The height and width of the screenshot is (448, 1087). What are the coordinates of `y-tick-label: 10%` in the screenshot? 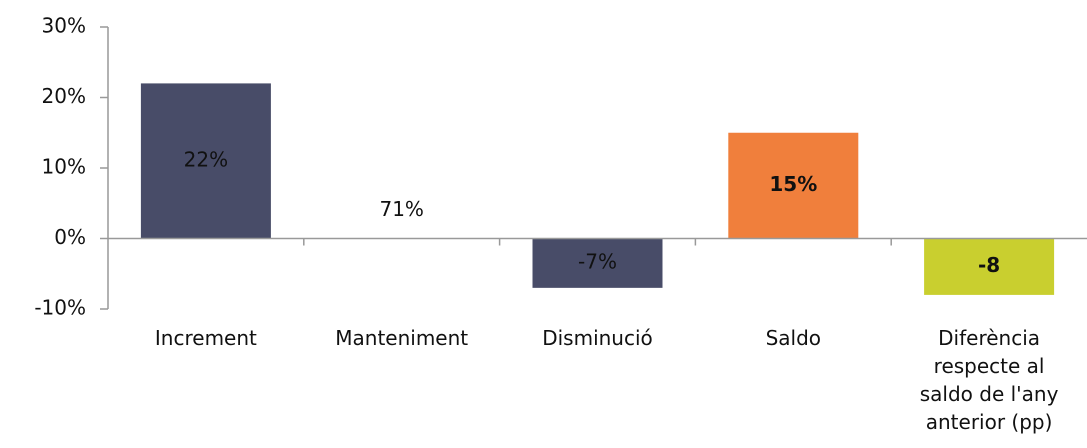 It's located at (64, 167).